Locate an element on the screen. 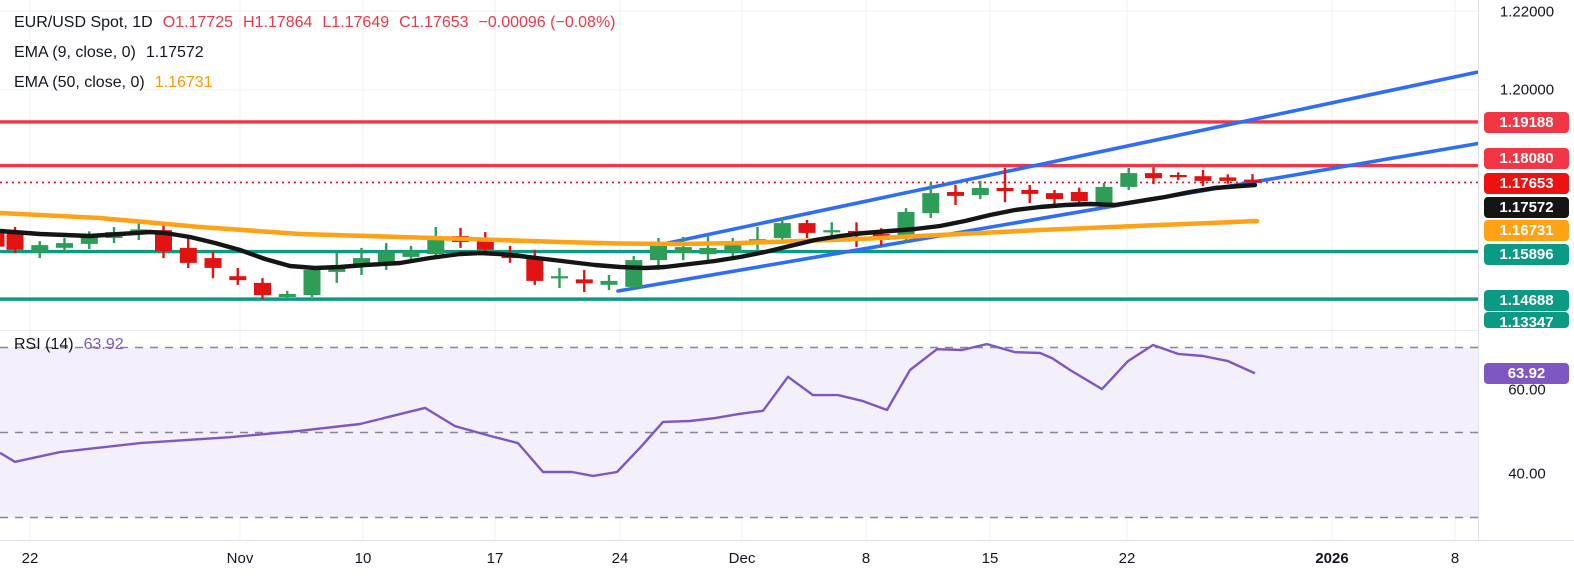  pane-separator is located at coordinates (739, 330).